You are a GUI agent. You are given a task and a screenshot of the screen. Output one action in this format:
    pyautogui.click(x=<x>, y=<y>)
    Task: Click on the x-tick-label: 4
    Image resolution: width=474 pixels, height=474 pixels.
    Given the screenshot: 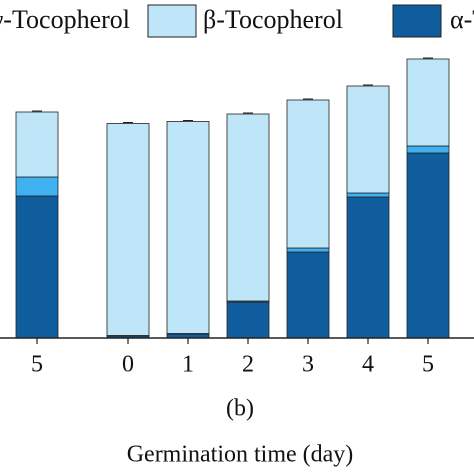 What is the action you would take?
    pyautogui.click(x=368, y=365)
    